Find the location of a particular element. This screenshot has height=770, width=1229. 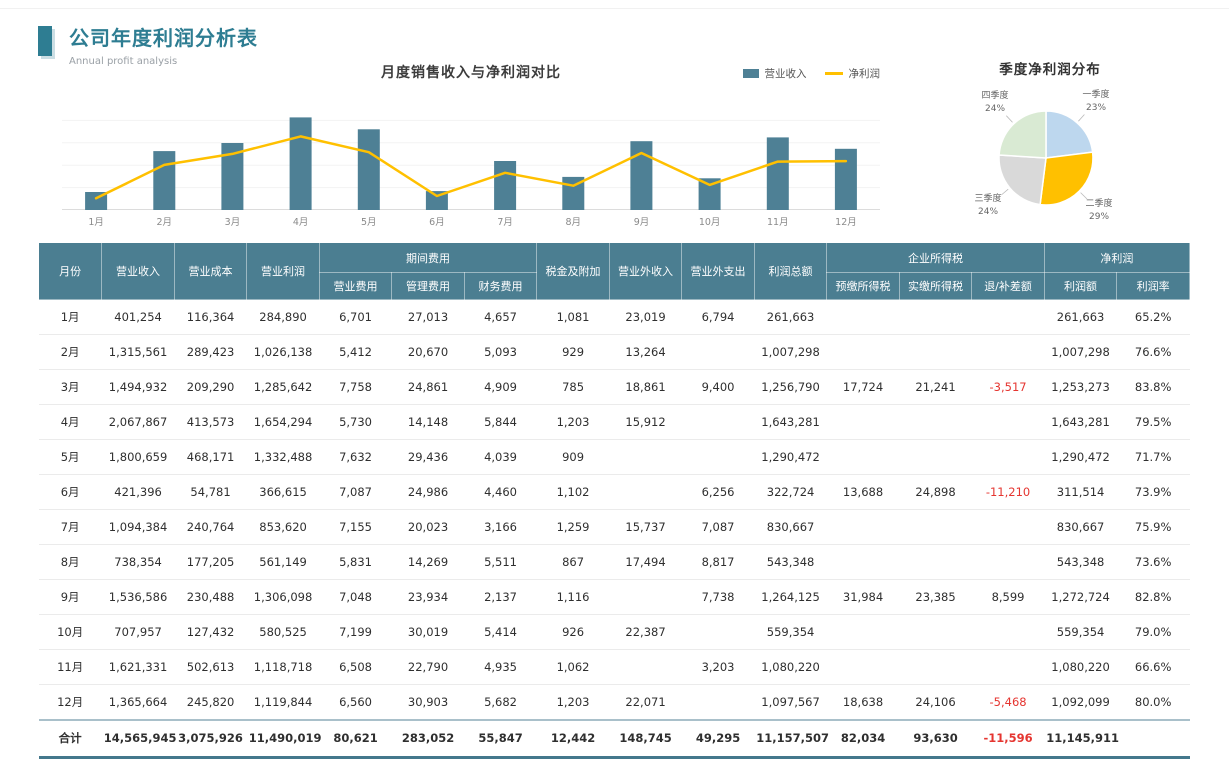

value-cell: 1,116 is located at coordinates (573, 597).